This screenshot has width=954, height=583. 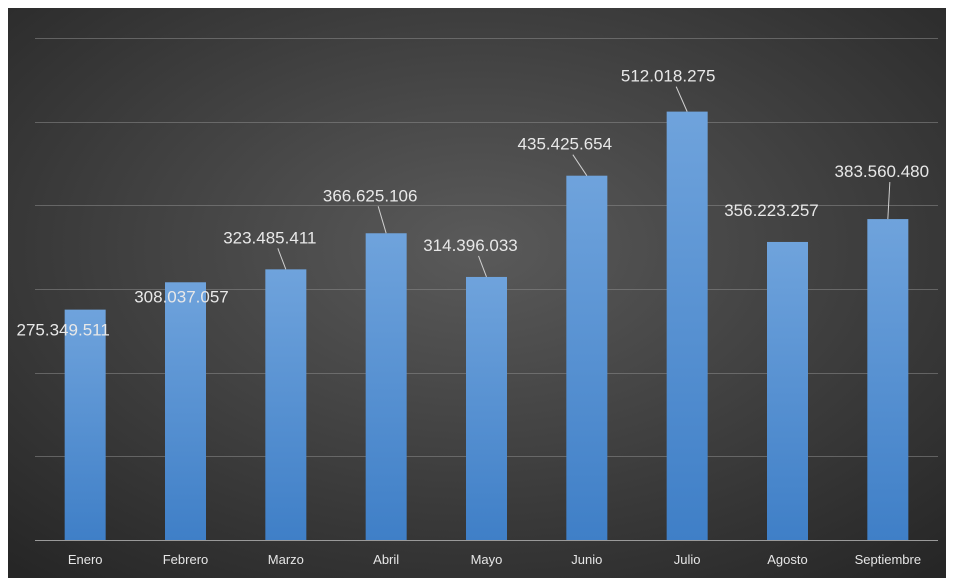 I want to click on bar-junio, so click(x=587, y=358).